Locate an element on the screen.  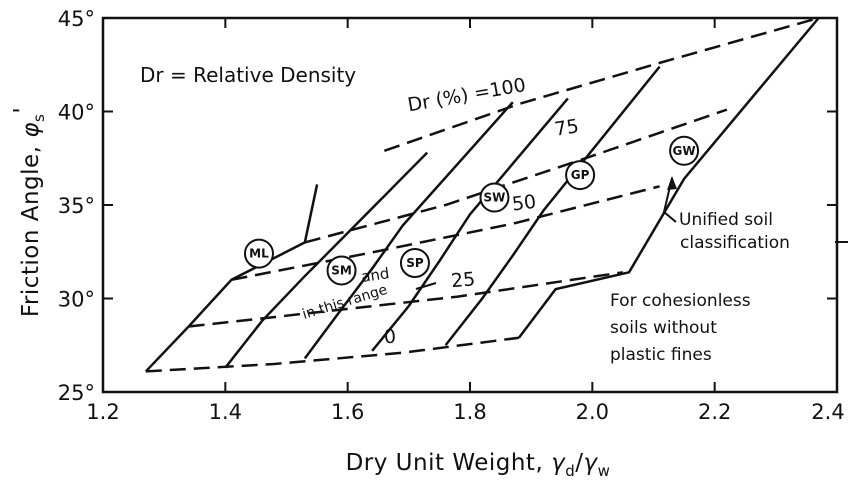
soil-marker-label-sm: SM is located at coordinates (341, 270).